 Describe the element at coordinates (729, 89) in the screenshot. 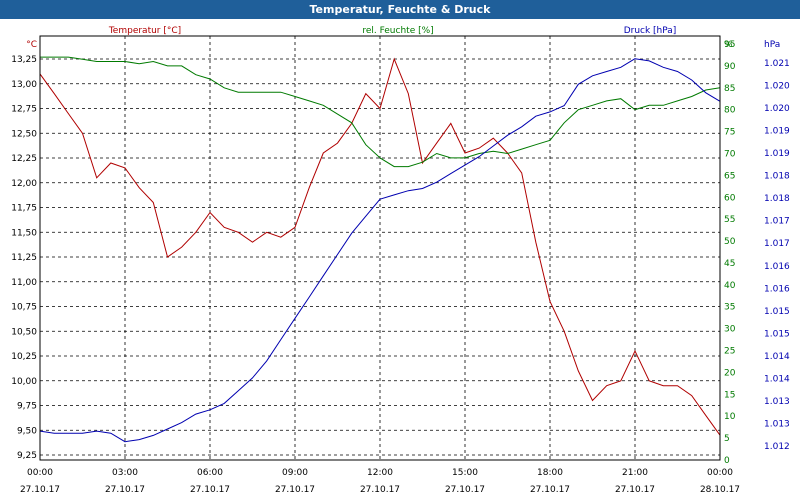

I see `y-tick-humidity: 85` at that location.